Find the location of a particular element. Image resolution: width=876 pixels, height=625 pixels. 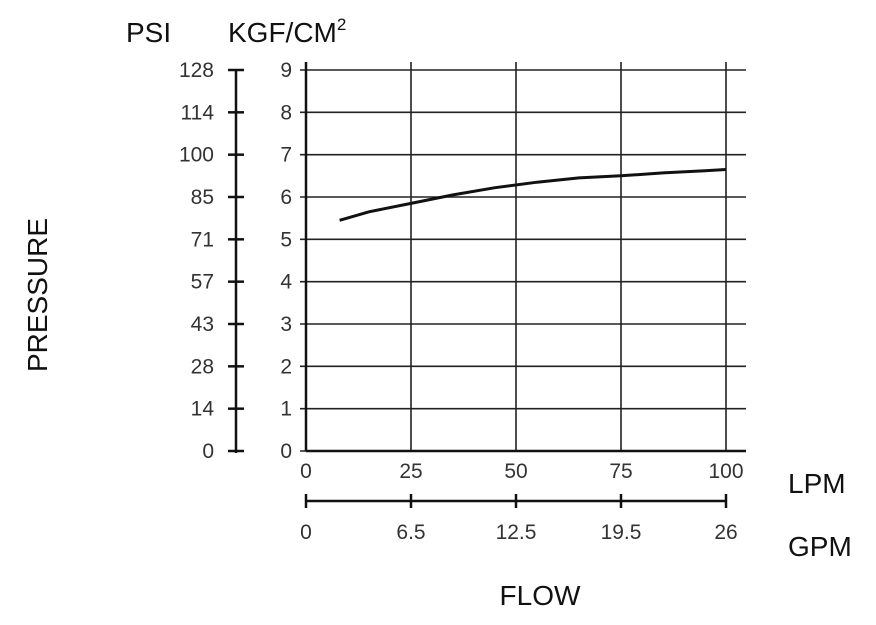

kgf-tick-label: 4 is located at coordinates (286, 282).